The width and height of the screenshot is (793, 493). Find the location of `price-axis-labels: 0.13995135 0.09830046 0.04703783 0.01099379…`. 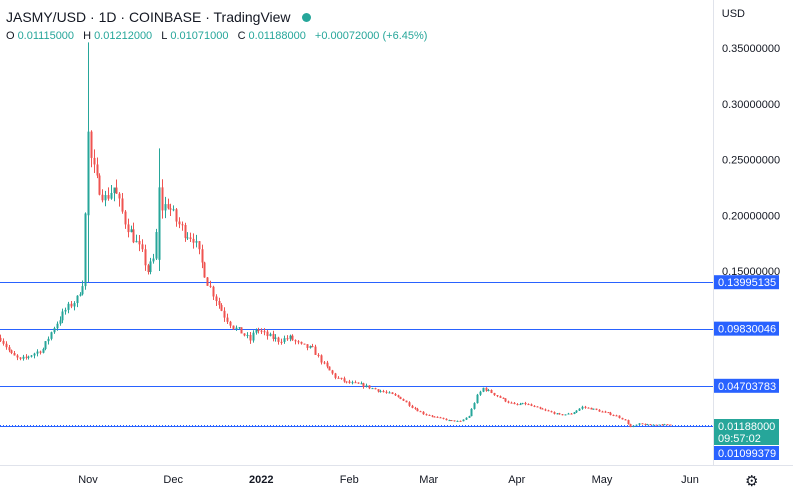

price-axis-labels: 0.13995135 0.09830046 0.04703783 0.01099379… is located at coordinates (746, 367).